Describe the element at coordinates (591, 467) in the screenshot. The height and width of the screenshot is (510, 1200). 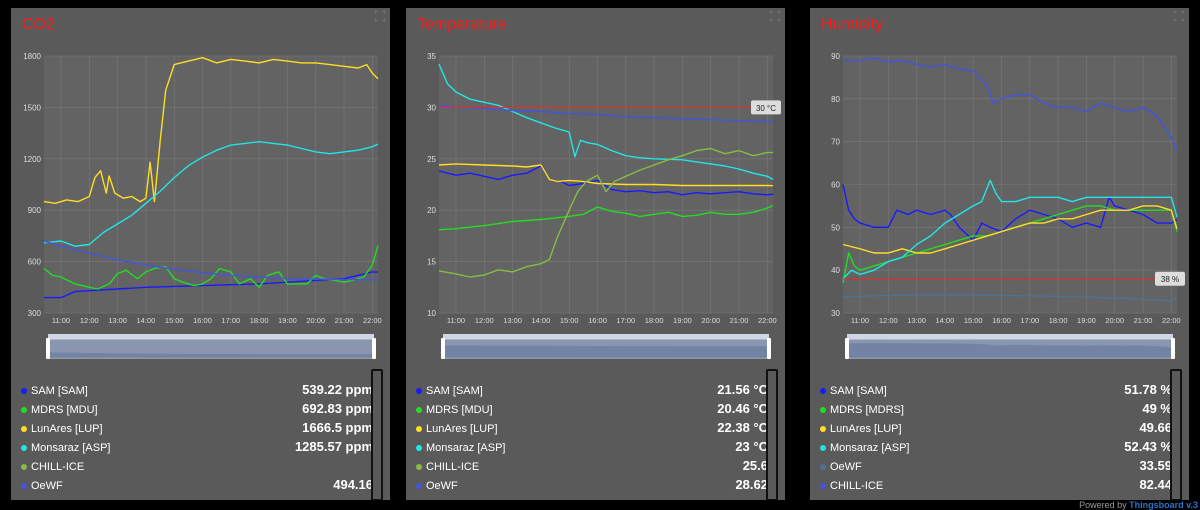
I see `legend-item: CHILL-ICE 25.6` at that location.